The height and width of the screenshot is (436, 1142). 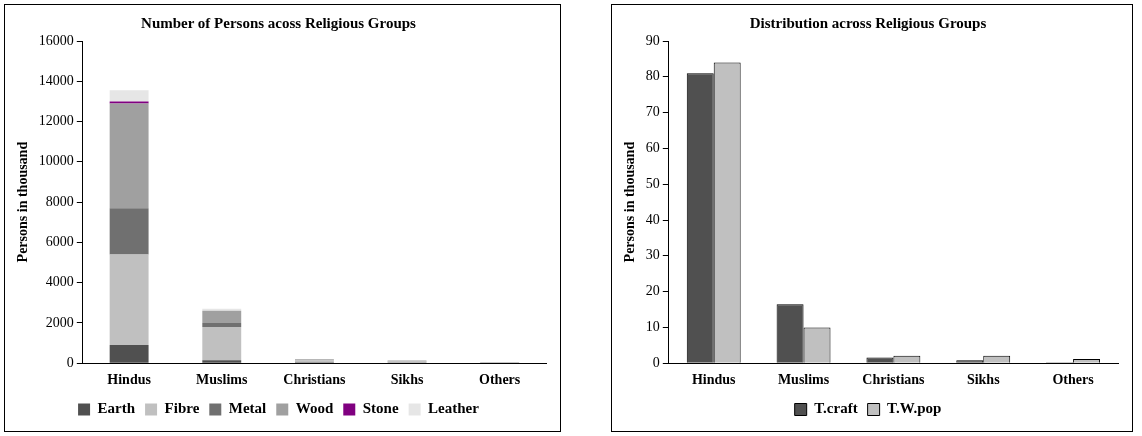 I want to click on y-tick-label: 40, so click(x=652, y=219).